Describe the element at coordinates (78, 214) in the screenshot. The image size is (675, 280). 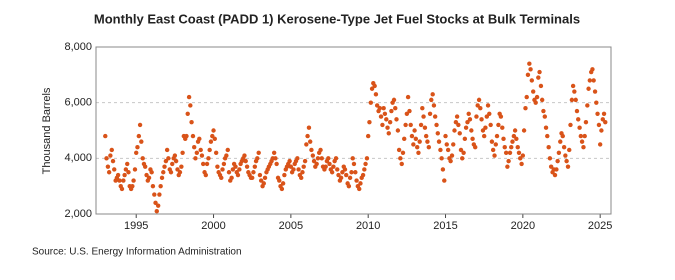
I see `y-tick-label: 2,000` at that location.